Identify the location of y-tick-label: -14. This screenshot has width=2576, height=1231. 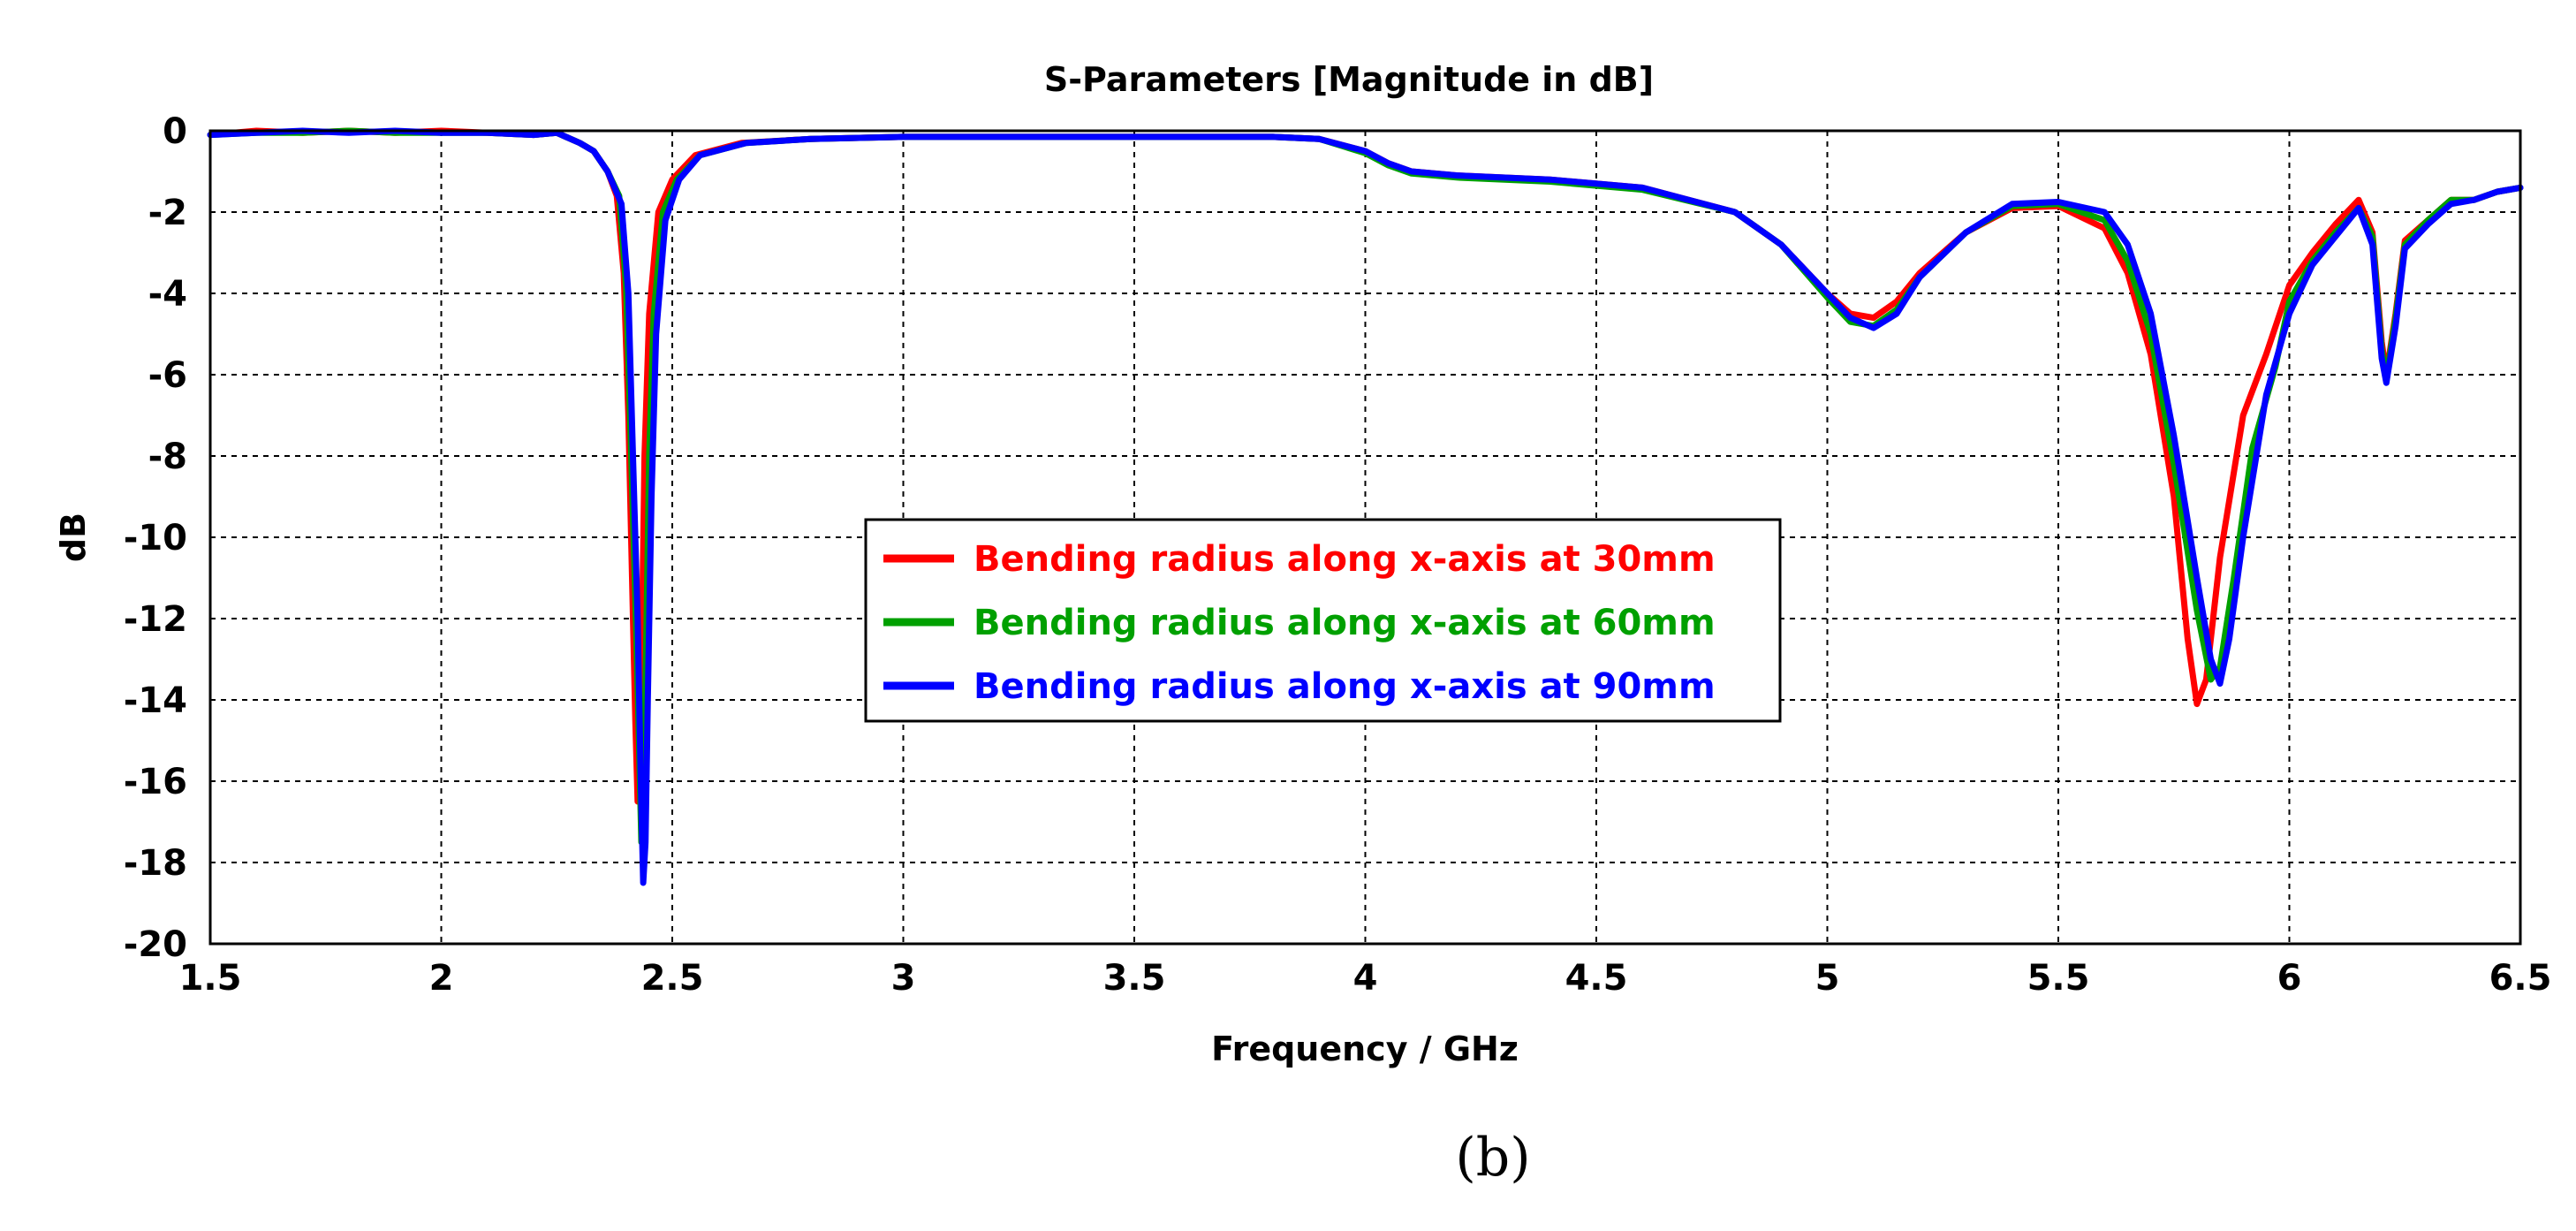
(155, 701).